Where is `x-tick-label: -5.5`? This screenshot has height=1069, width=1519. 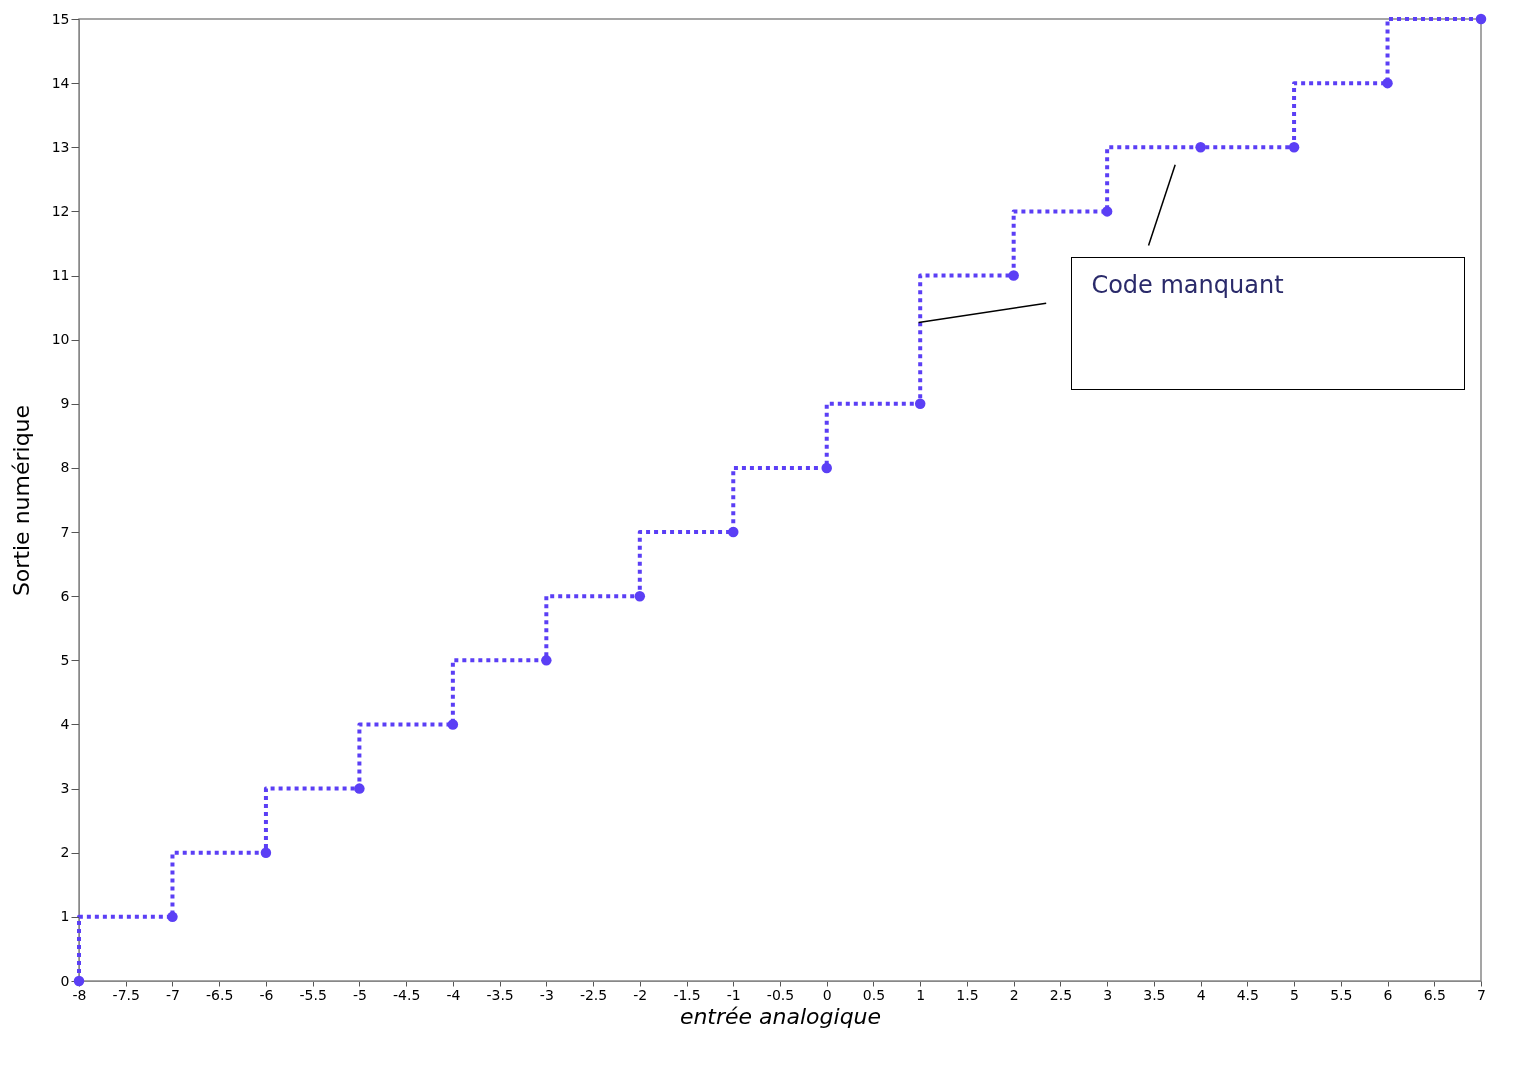 x-tick-label: -5.5 is located at coordinates (313, 994).